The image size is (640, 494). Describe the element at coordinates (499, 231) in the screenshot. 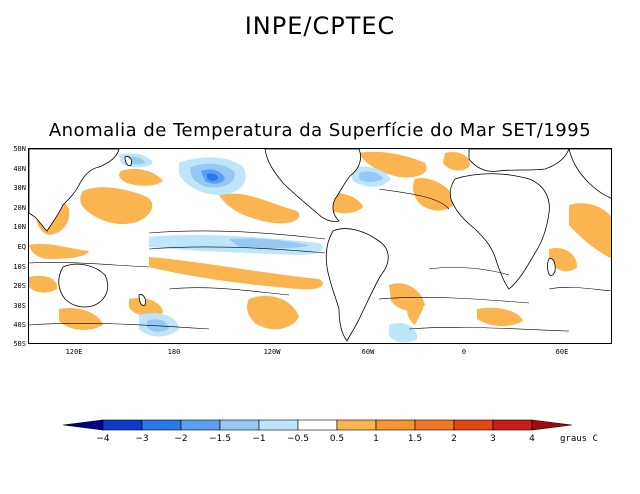

I see `continent-africa` at that location.